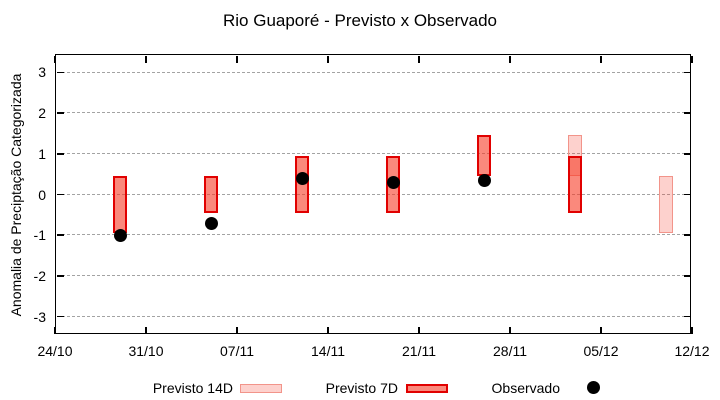 This screenshot has height=400, width=720. Describe the element at coordinates (687, 276) in the screenshot. I see `ytick-right--2` at that location.